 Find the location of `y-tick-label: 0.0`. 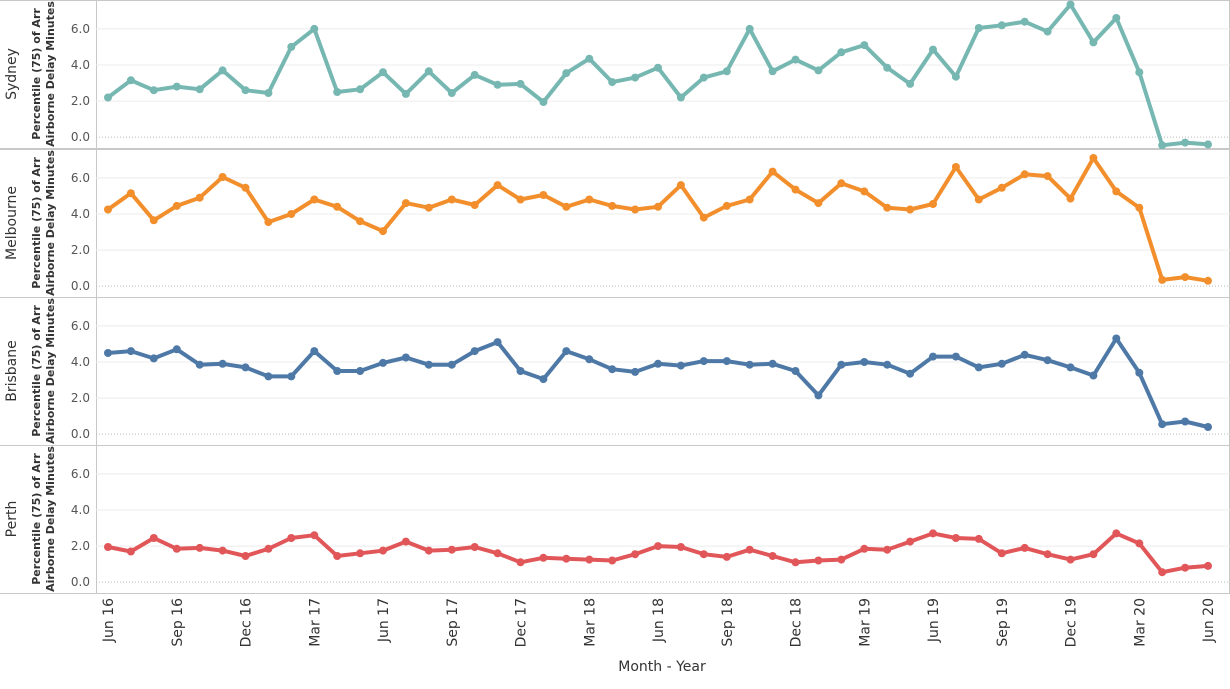

y-tick-label: 0.0 is located at coordinates (80, 137).